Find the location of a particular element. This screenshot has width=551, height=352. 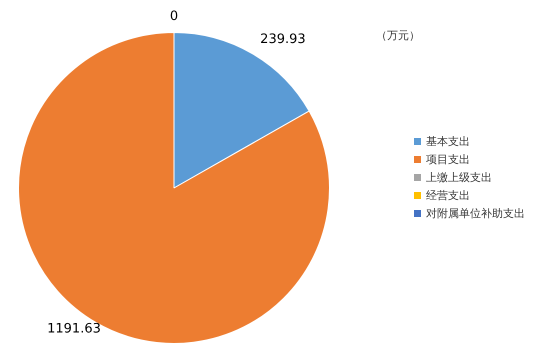

legend-label: 上缴上级支出 is located at coordinates (459, 177).